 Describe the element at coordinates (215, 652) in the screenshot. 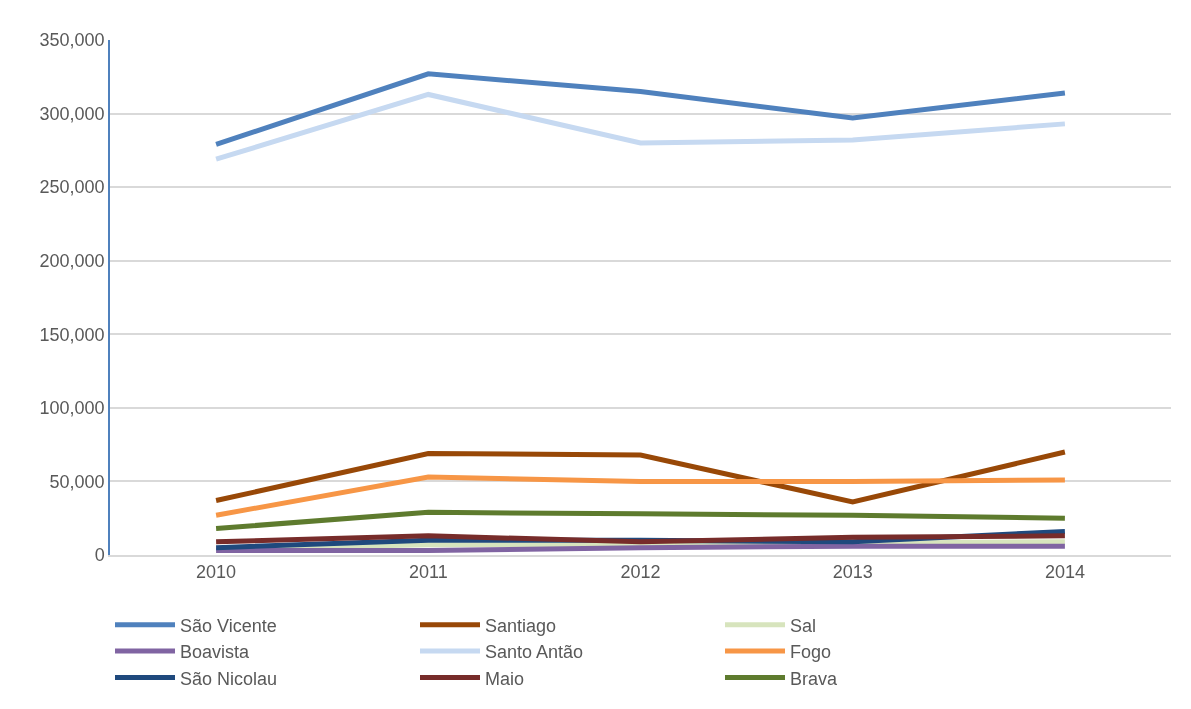

I see `legend-label: Boavista` at that location.